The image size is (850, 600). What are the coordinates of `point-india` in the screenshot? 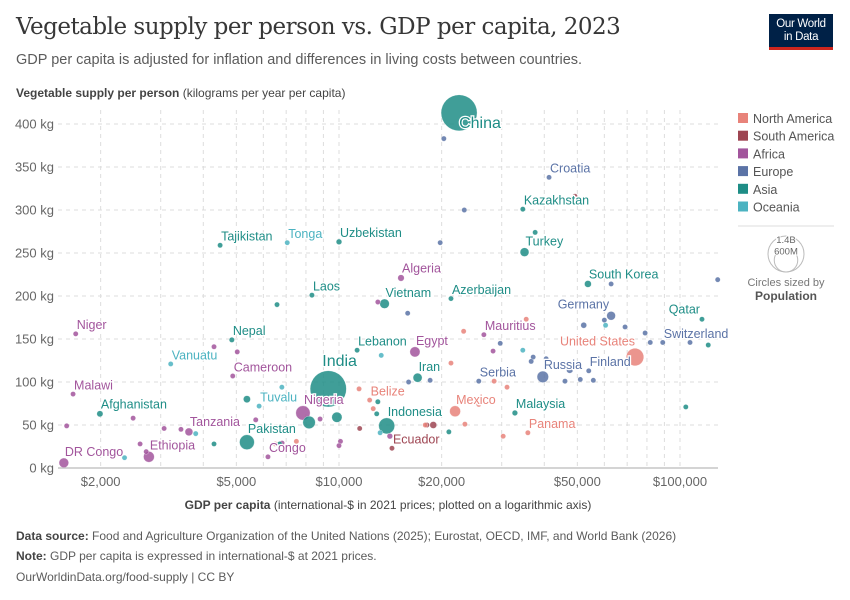 It's located at (328, 389).